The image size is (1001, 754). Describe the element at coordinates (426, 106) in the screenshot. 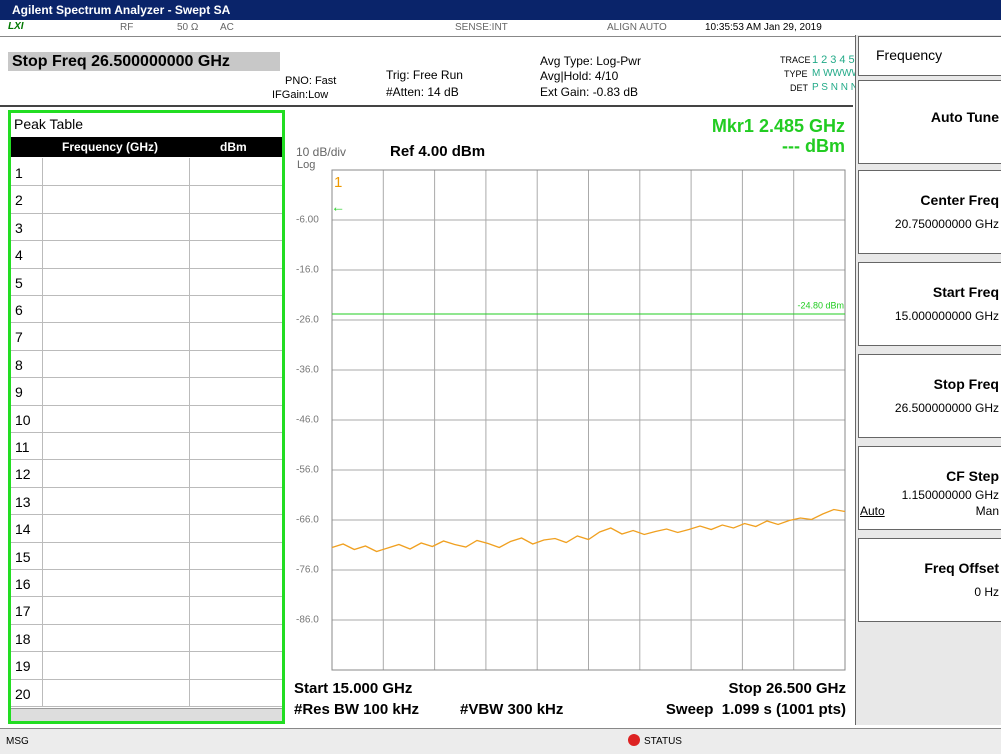

I see `separator` at that location.